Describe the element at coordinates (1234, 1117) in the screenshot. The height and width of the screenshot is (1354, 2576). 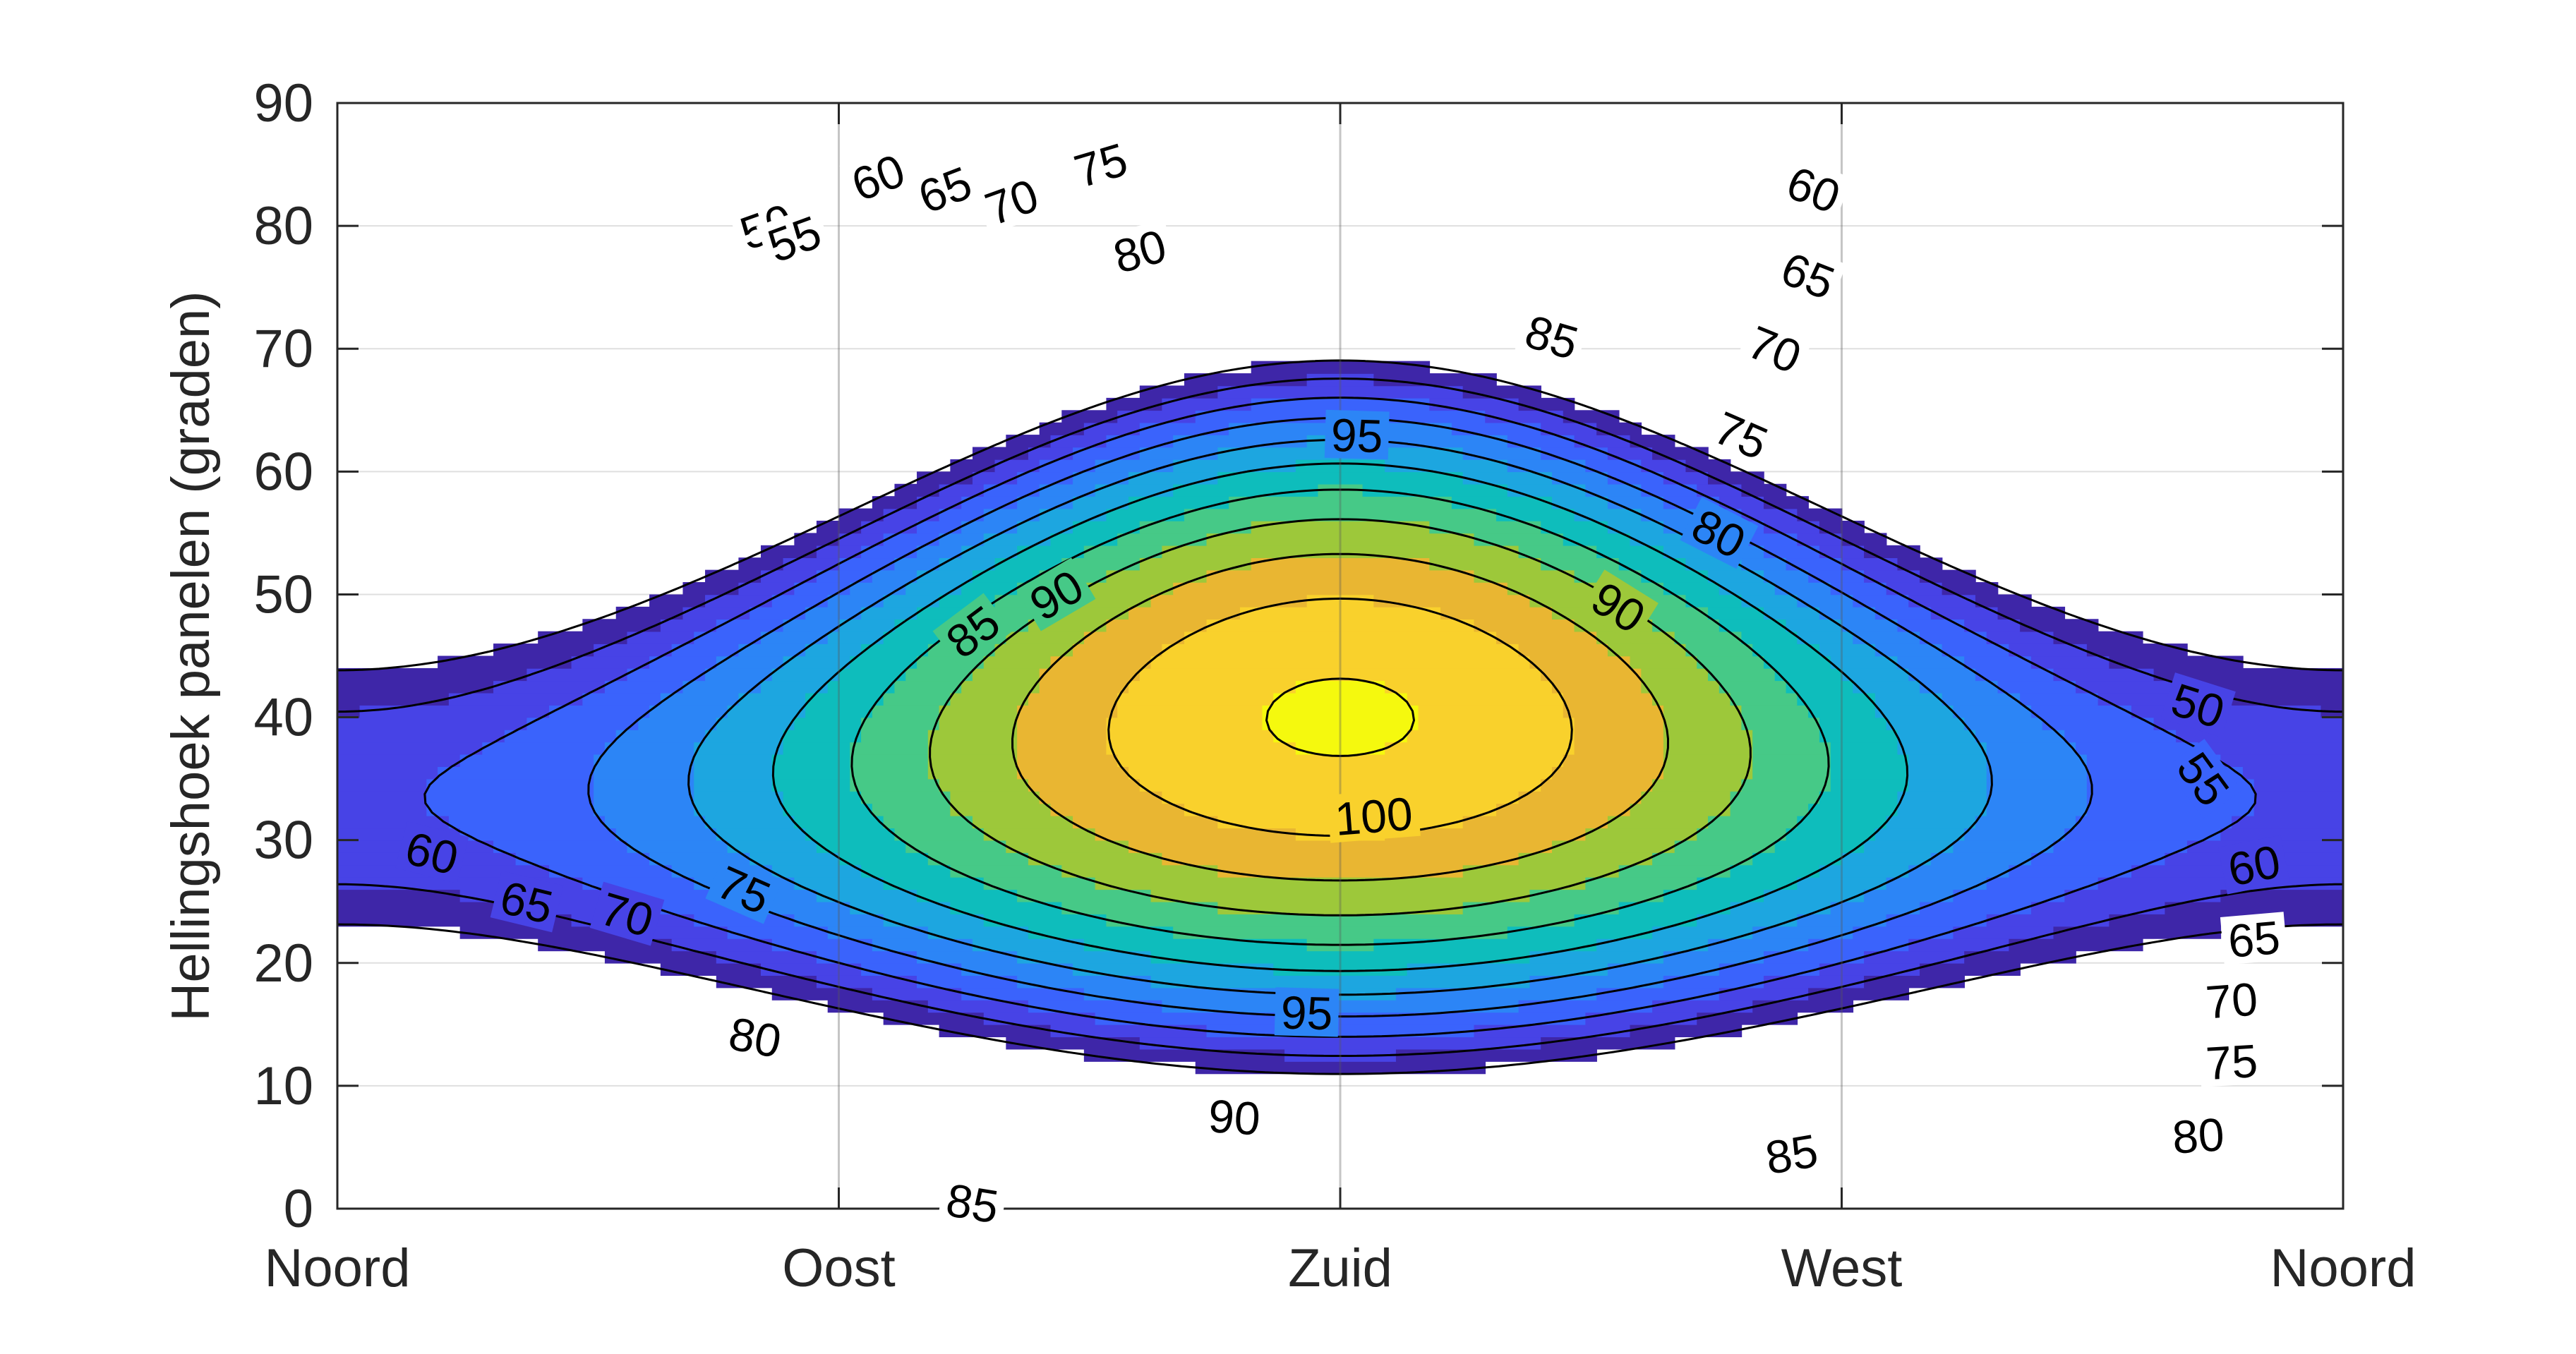
I see `contour-label-90: 90` at that location.